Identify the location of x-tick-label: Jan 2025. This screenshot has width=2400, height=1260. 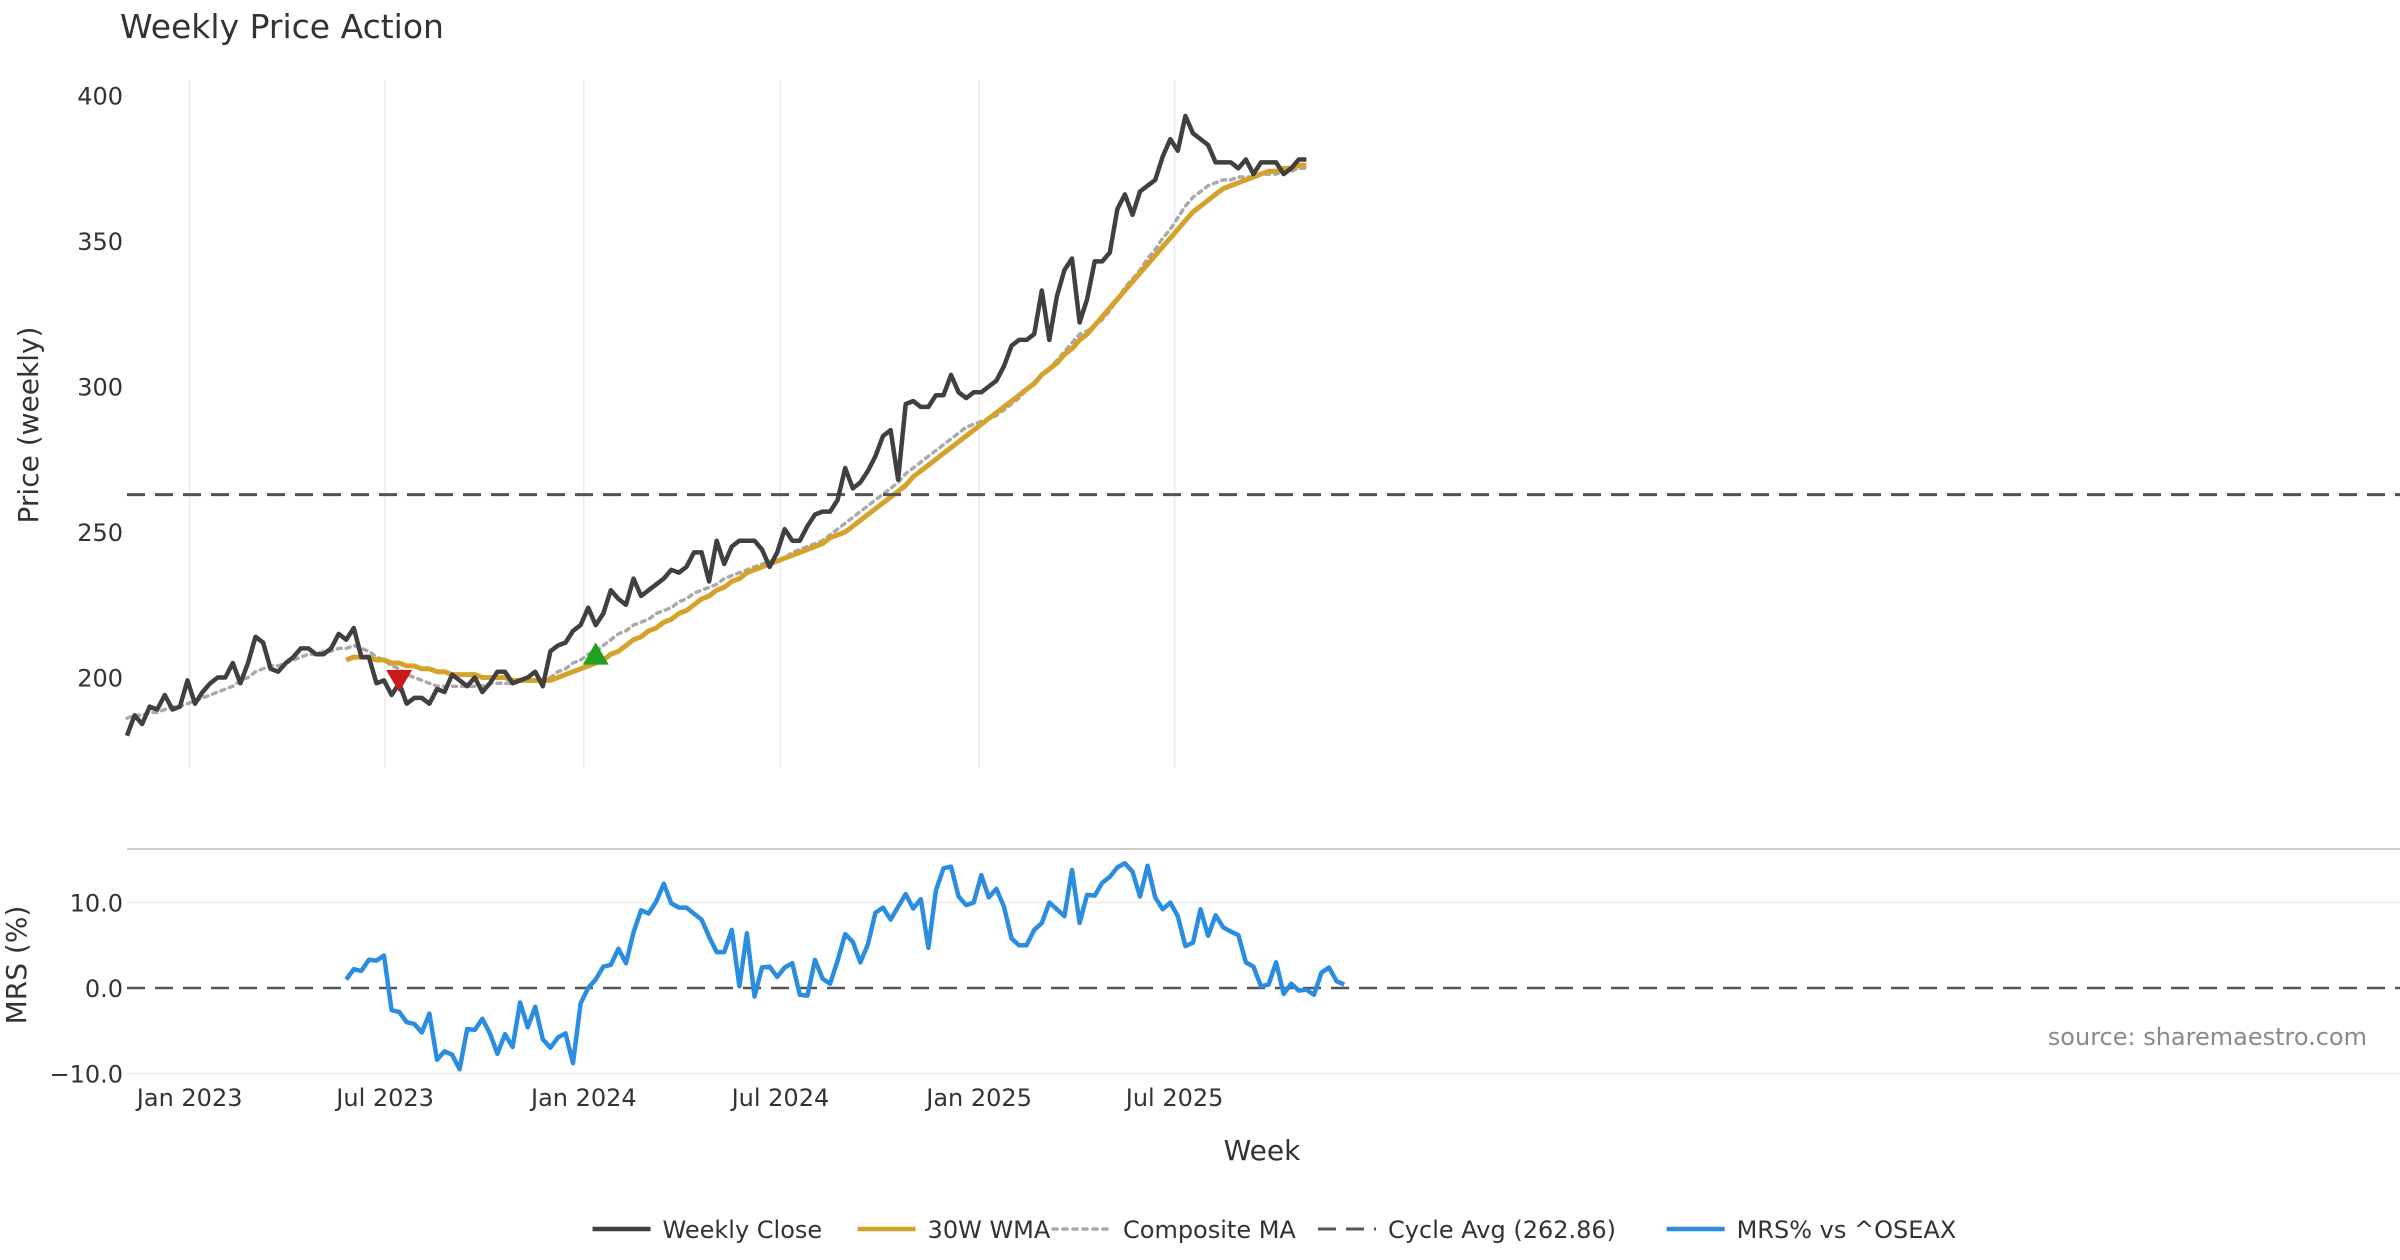
(978, 1098).